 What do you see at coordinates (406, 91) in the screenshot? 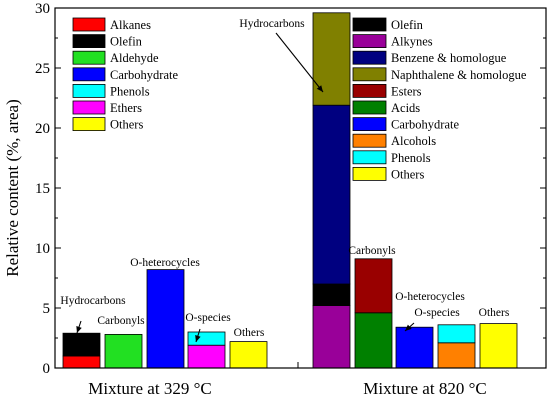
I see `legend-label: Esters` at bounding box center [406, 91].